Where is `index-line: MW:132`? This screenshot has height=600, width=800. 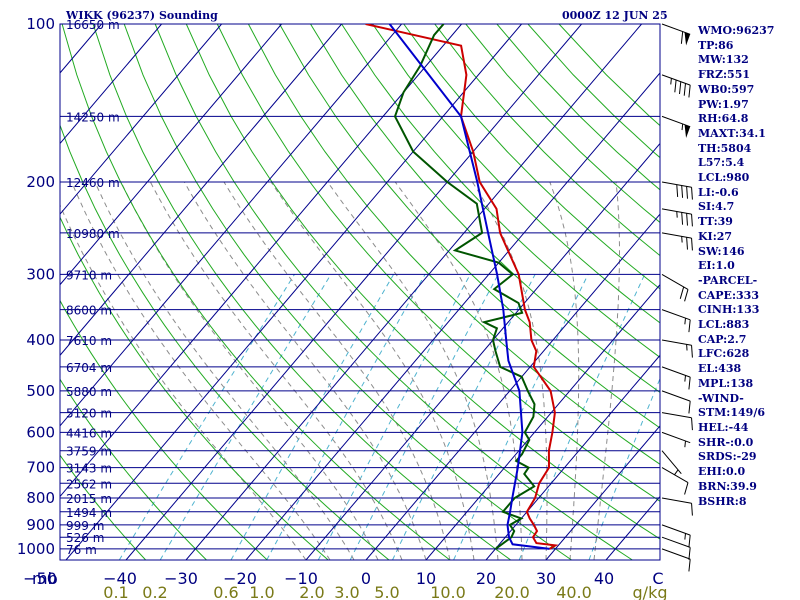
index-line: MW:132 is located at coordinates (723, 60).